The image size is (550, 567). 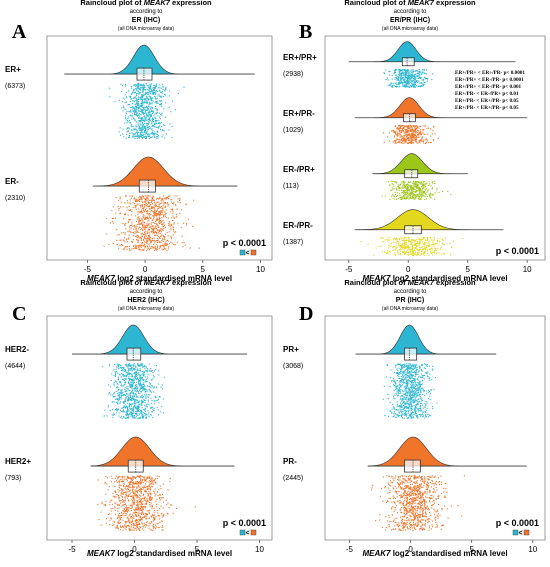 I want to click on p-value: p < 0.0001, so click(x=517, y=251).